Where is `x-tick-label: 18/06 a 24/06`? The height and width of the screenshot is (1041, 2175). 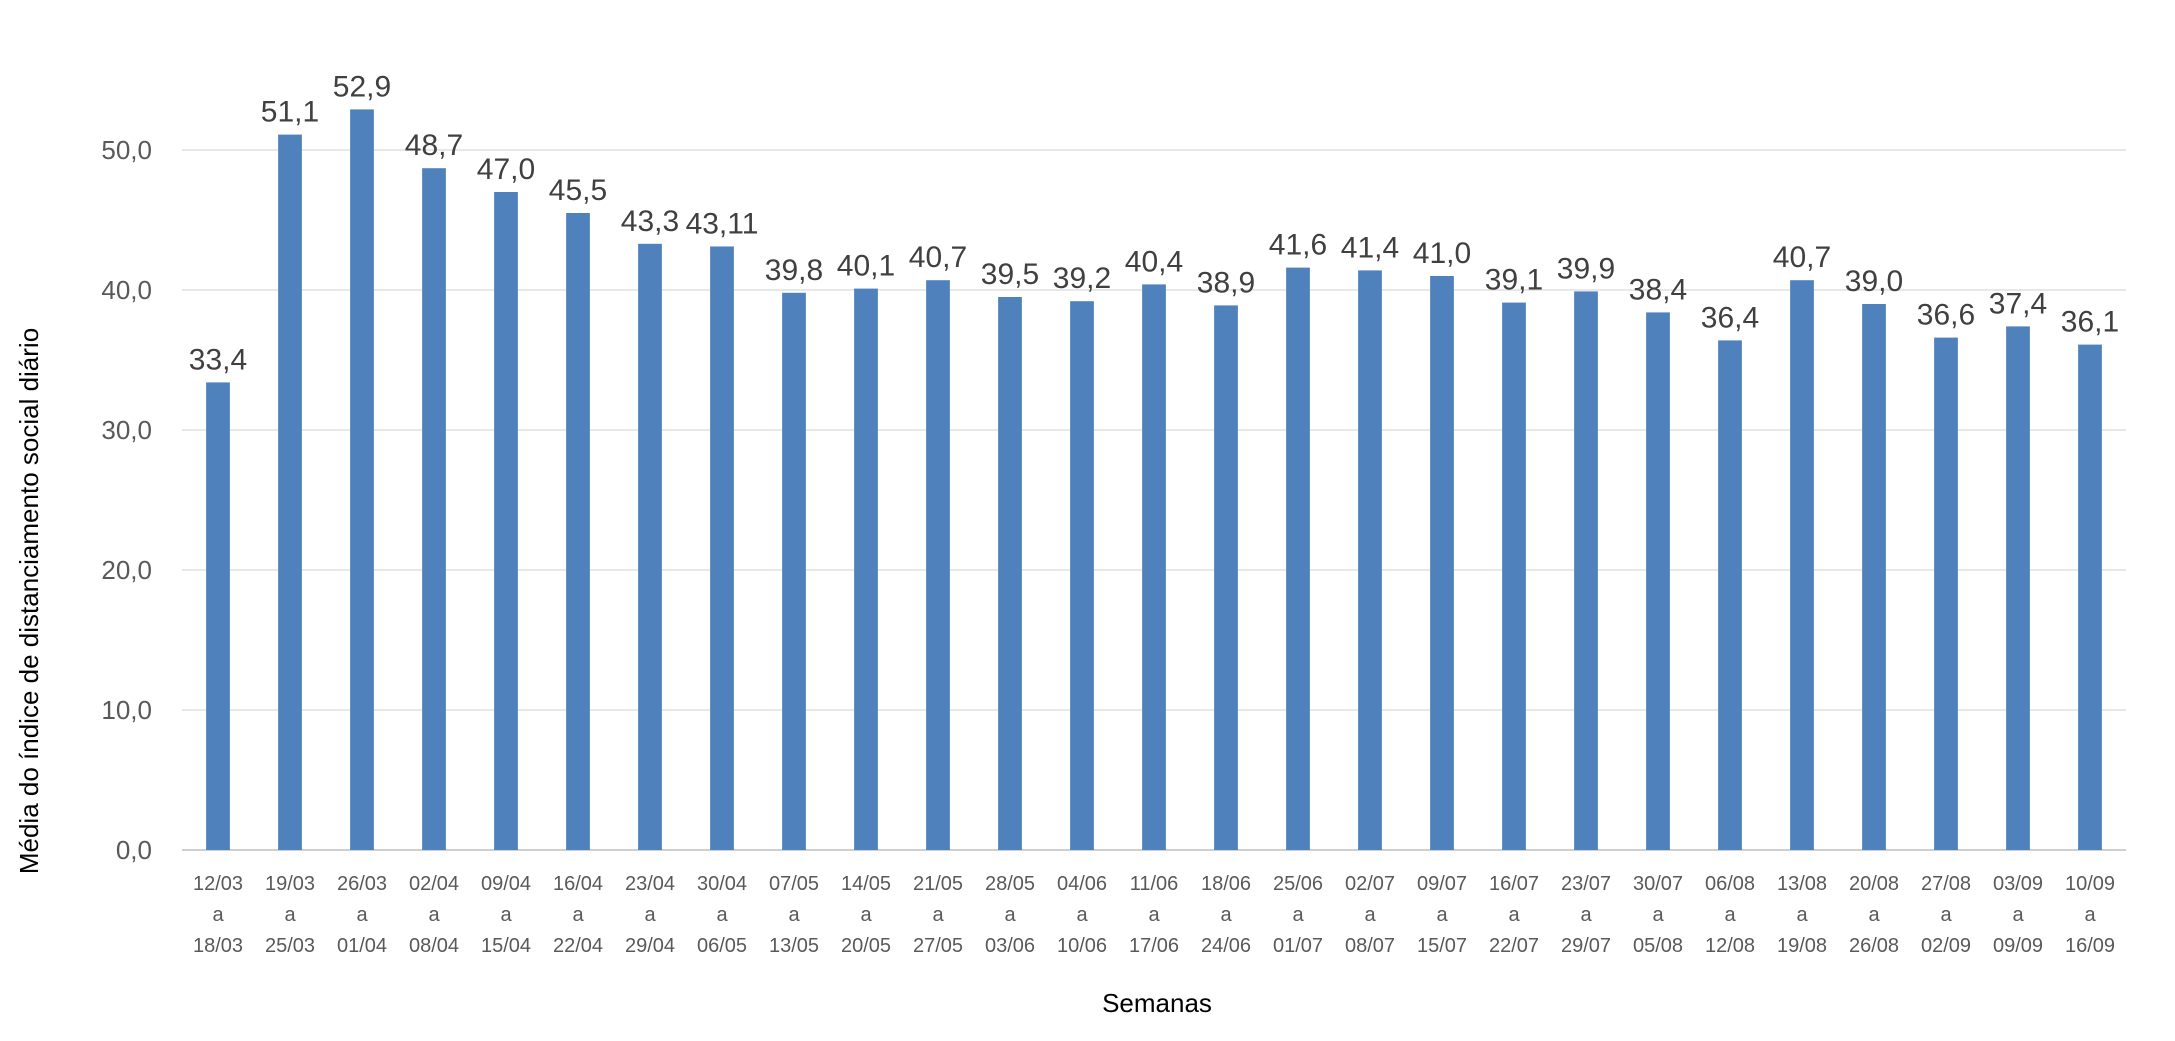
x-tick-label: 18/06 a 24/06 is located at coordinates (1226, 915).